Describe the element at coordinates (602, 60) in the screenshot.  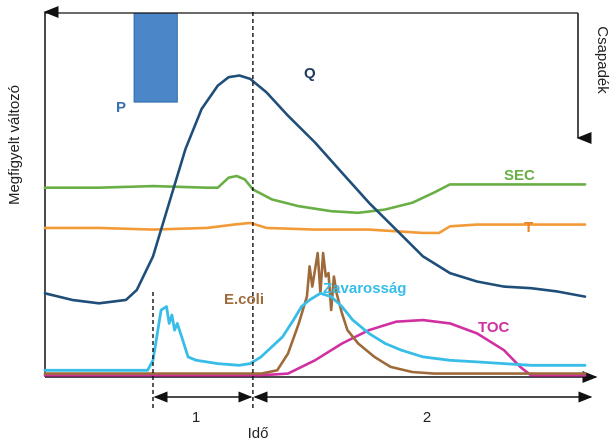
I see `y2-axis-label: Csapadék` at that location.